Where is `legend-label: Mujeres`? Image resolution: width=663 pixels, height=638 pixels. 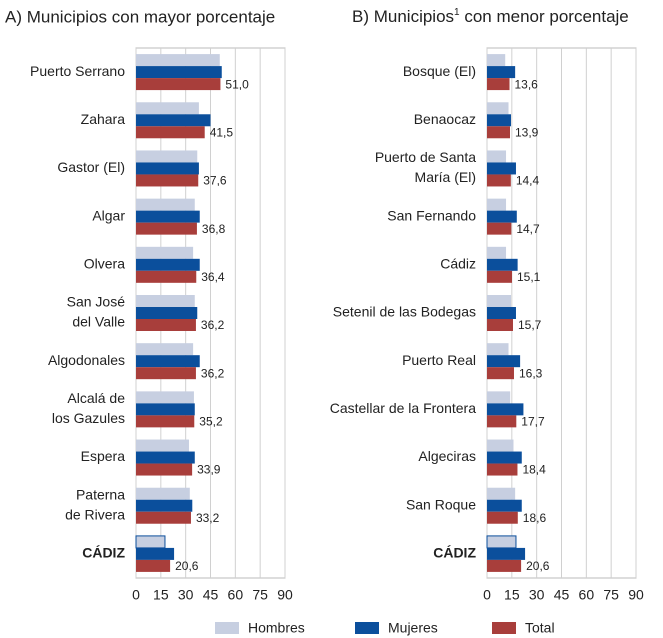 legend-label: Mujeres is located at coordinates (413, 628).